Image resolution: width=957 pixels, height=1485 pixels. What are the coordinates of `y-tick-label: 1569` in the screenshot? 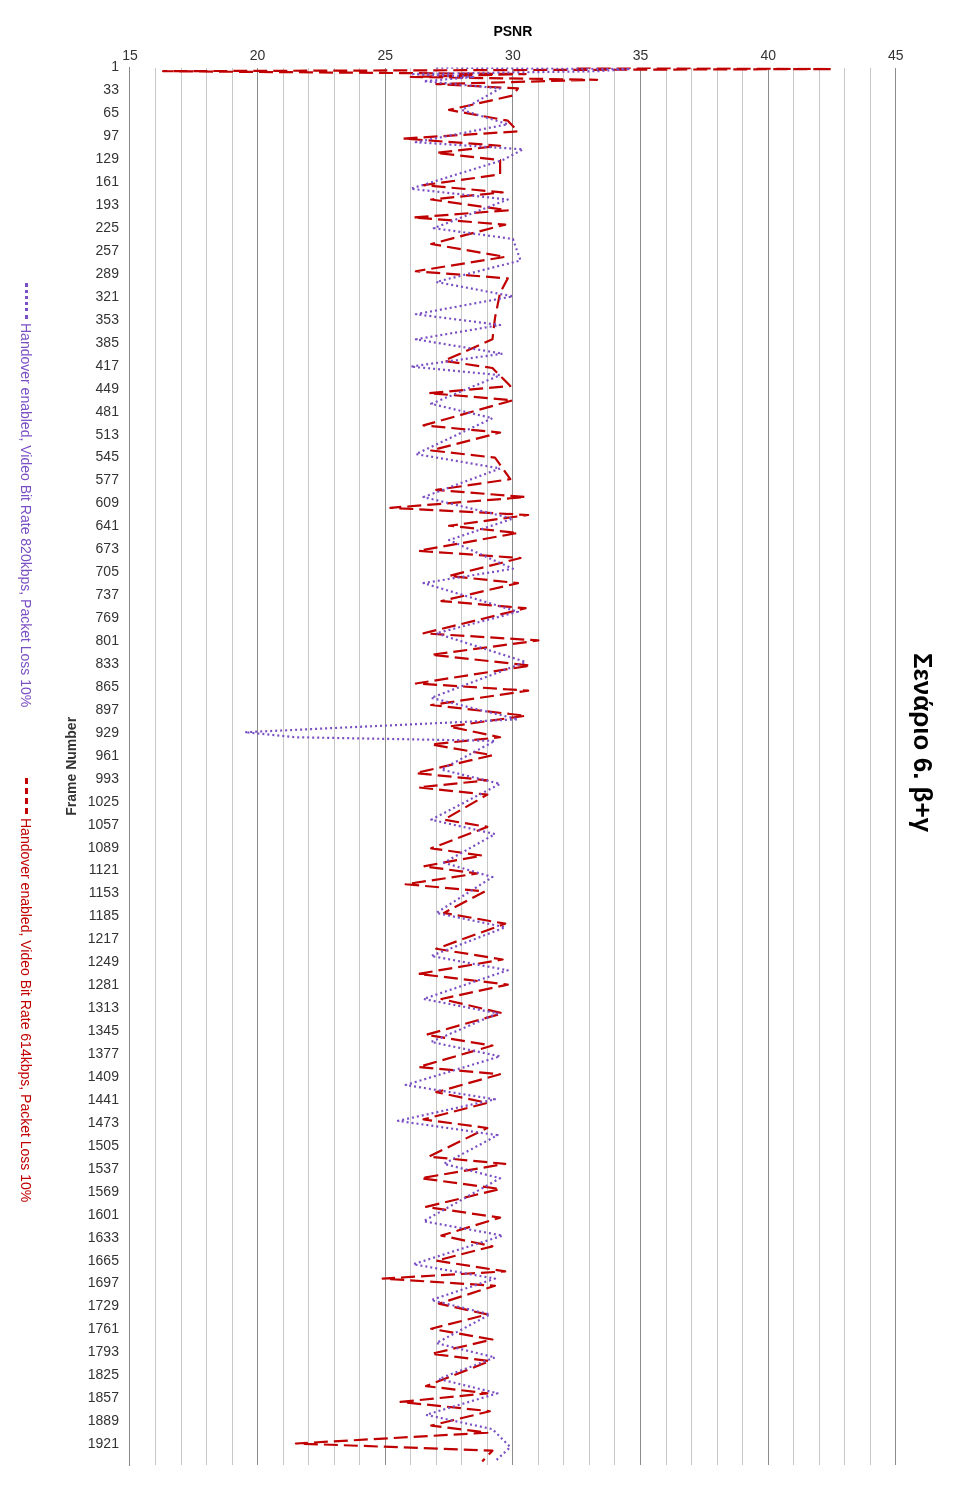 It's located at (103, 1190).